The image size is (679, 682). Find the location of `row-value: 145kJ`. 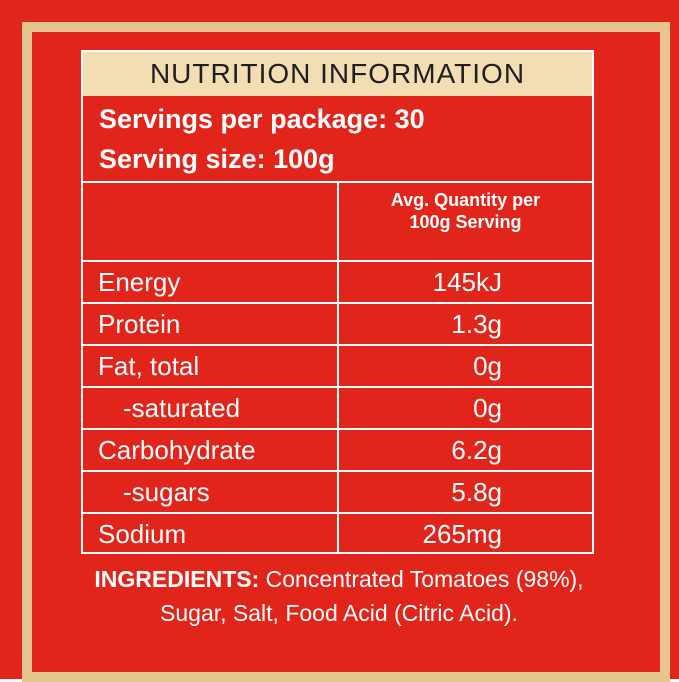

row-value: 145kJ is located at coordinates (467, 281).